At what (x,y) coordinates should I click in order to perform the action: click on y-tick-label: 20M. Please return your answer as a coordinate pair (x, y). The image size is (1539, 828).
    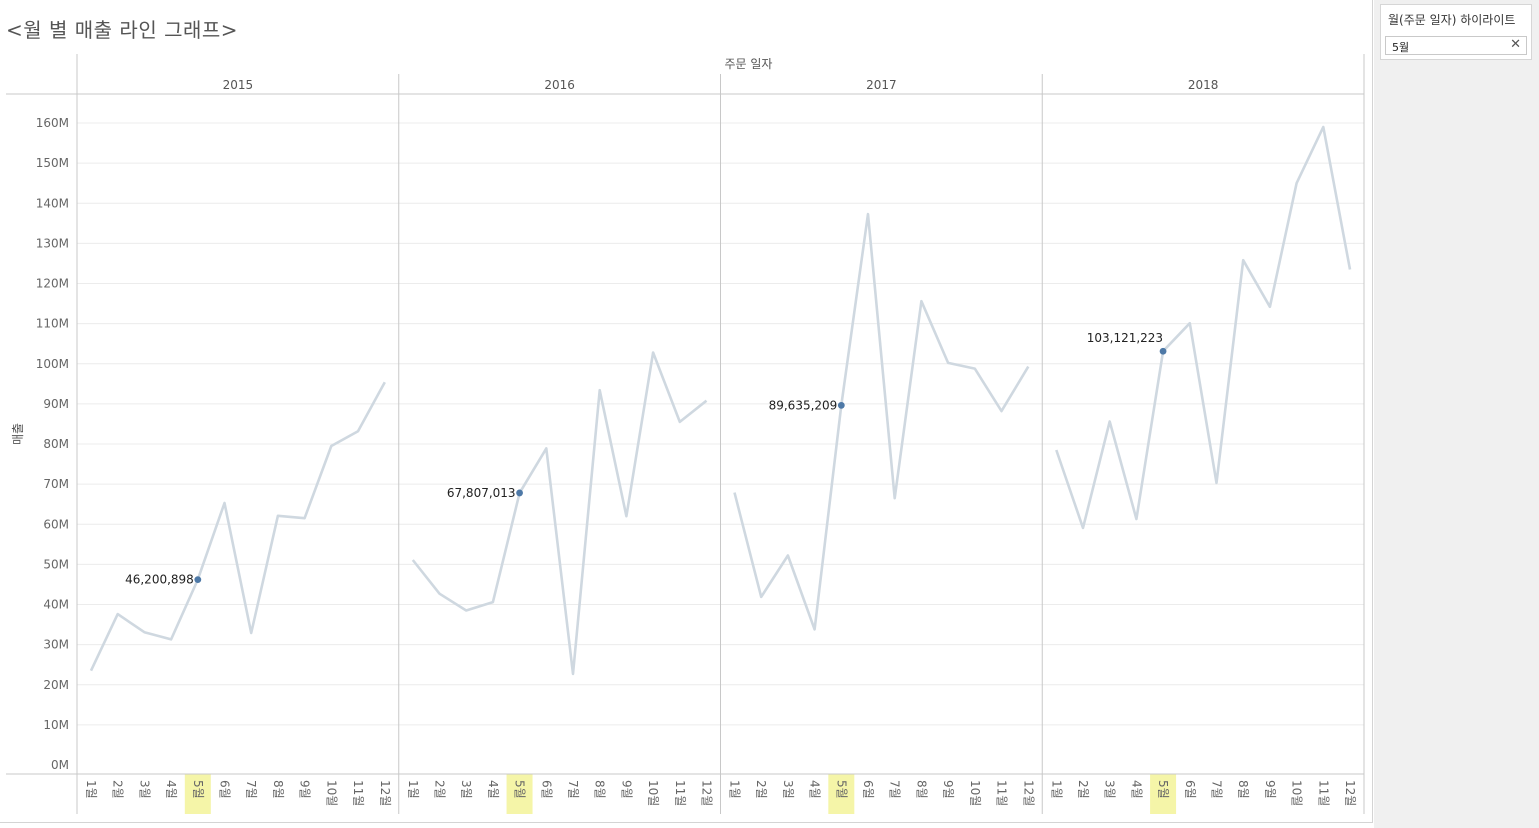
    Looking at the image, I should click on (56, 685).